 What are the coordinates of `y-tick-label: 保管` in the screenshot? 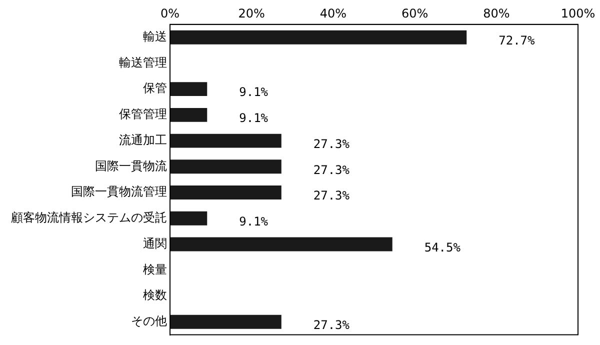 It's located at (155, 88).